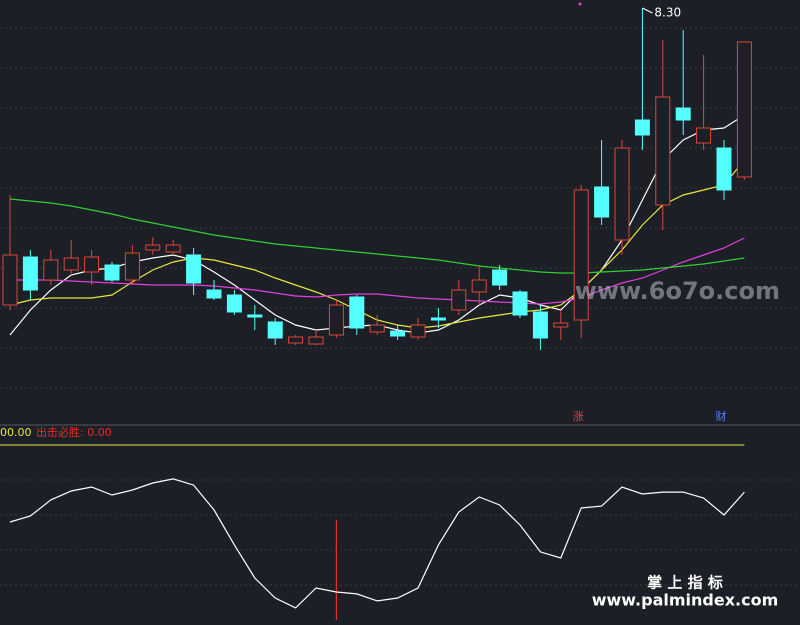  What do you see at coordinates (685, 600) in the screenshot?
I see `watermark: www.palmindex.com` at bounding box center [685, 600].